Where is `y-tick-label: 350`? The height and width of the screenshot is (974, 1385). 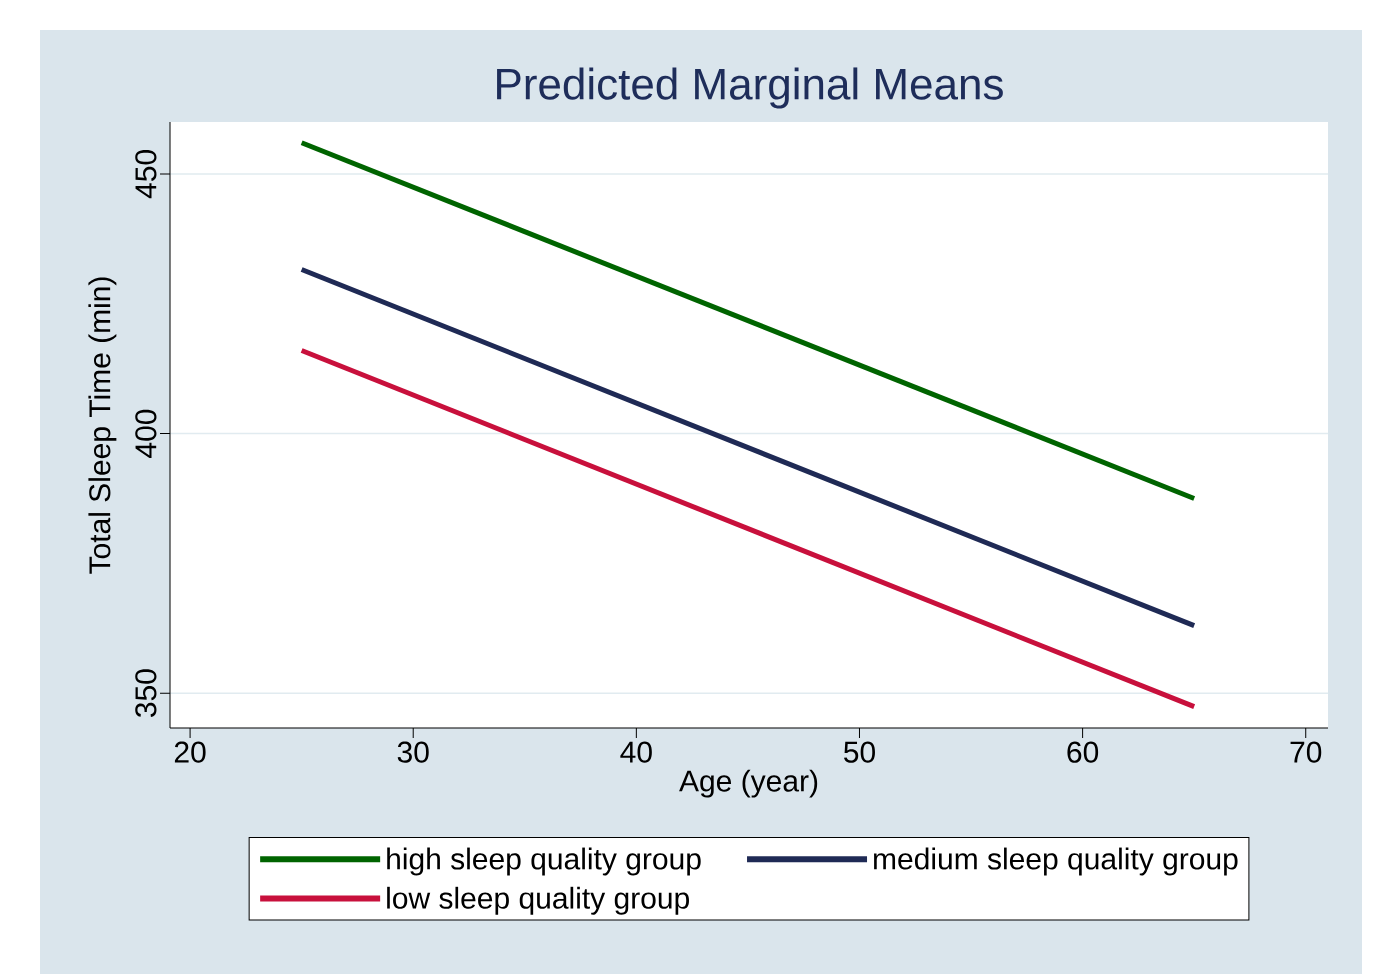 y-tick-label: 350 is located at coordinates (146, 693).